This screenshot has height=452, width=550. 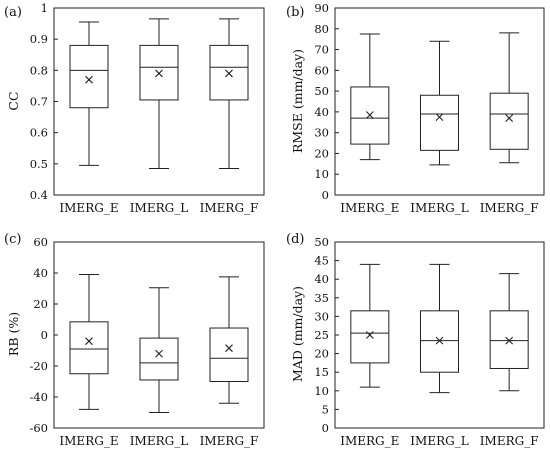 I want to click on category-label-d: IMERG_F, so click(x=509, y=441).